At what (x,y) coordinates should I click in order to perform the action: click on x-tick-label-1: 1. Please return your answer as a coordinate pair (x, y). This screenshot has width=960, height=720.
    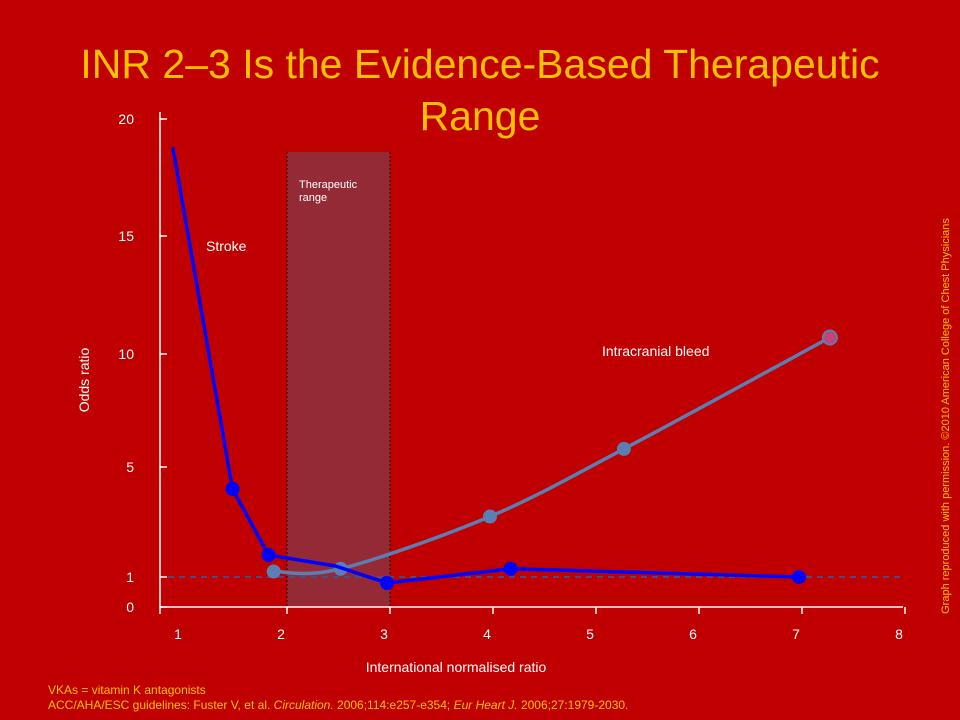
    Looking at the image, I should click on (178, 634).